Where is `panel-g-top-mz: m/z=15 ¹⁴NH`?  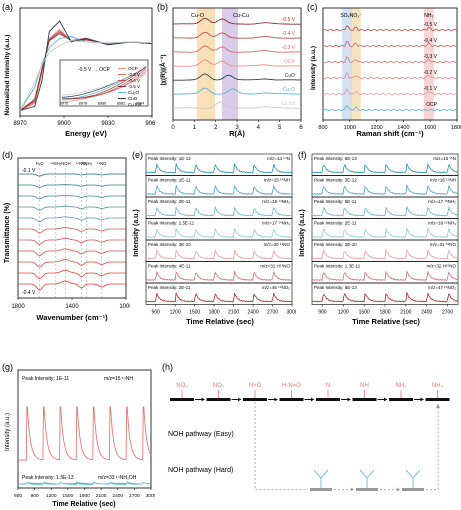
panel-g-top-mz: m/z=15 ¹⁴NH is located at coordinates (118, 379).